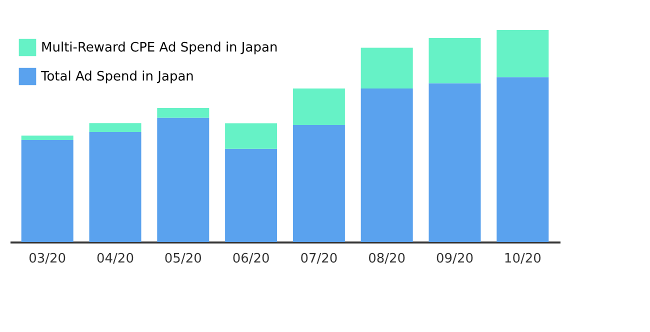 This screenshot has width=650, height=332. Describe the element at coordinates (47, 259) in the screenshot. I see `x-tick-label: 03/20` at that location.